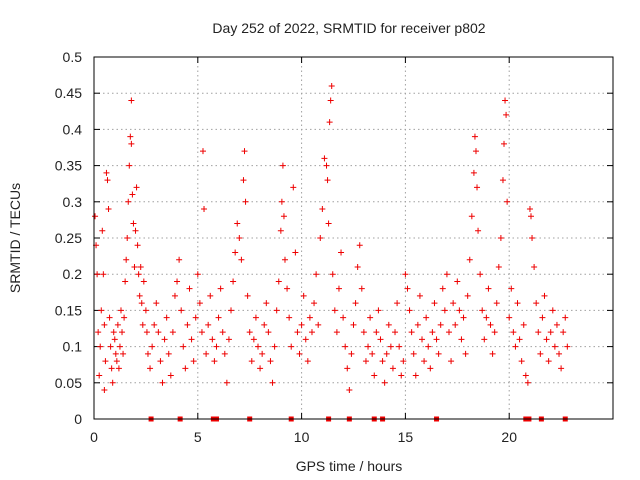 The image size is (640, 480). What do you see at coordinates (198, 437) in the screenshot?
I see `x-tick-label: 5` at bounding box center [198, 437].